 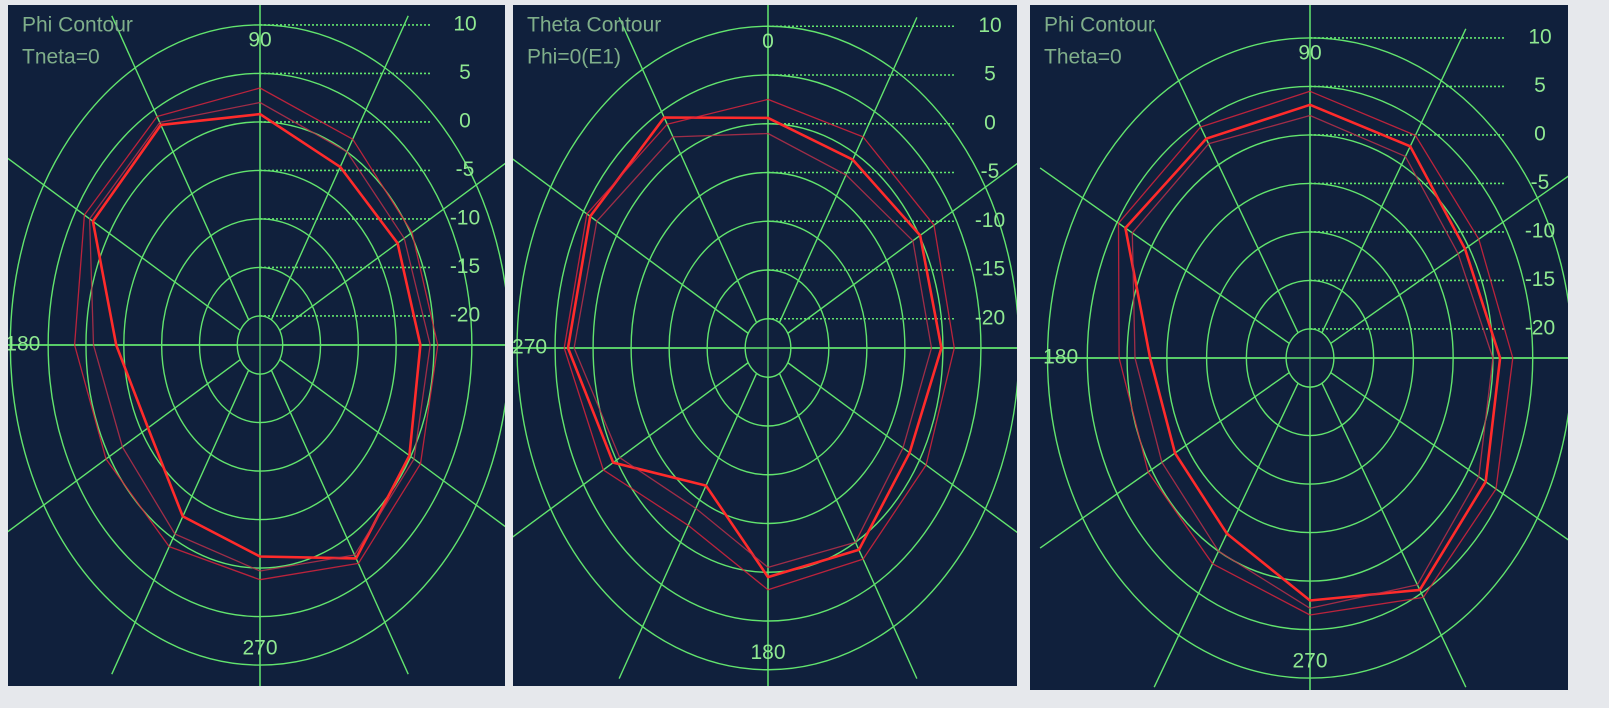 What do you see at coordinates (768, 41) in the screenshot?
I see `theta-tick-label: 0` at bounding box center [768, 41].